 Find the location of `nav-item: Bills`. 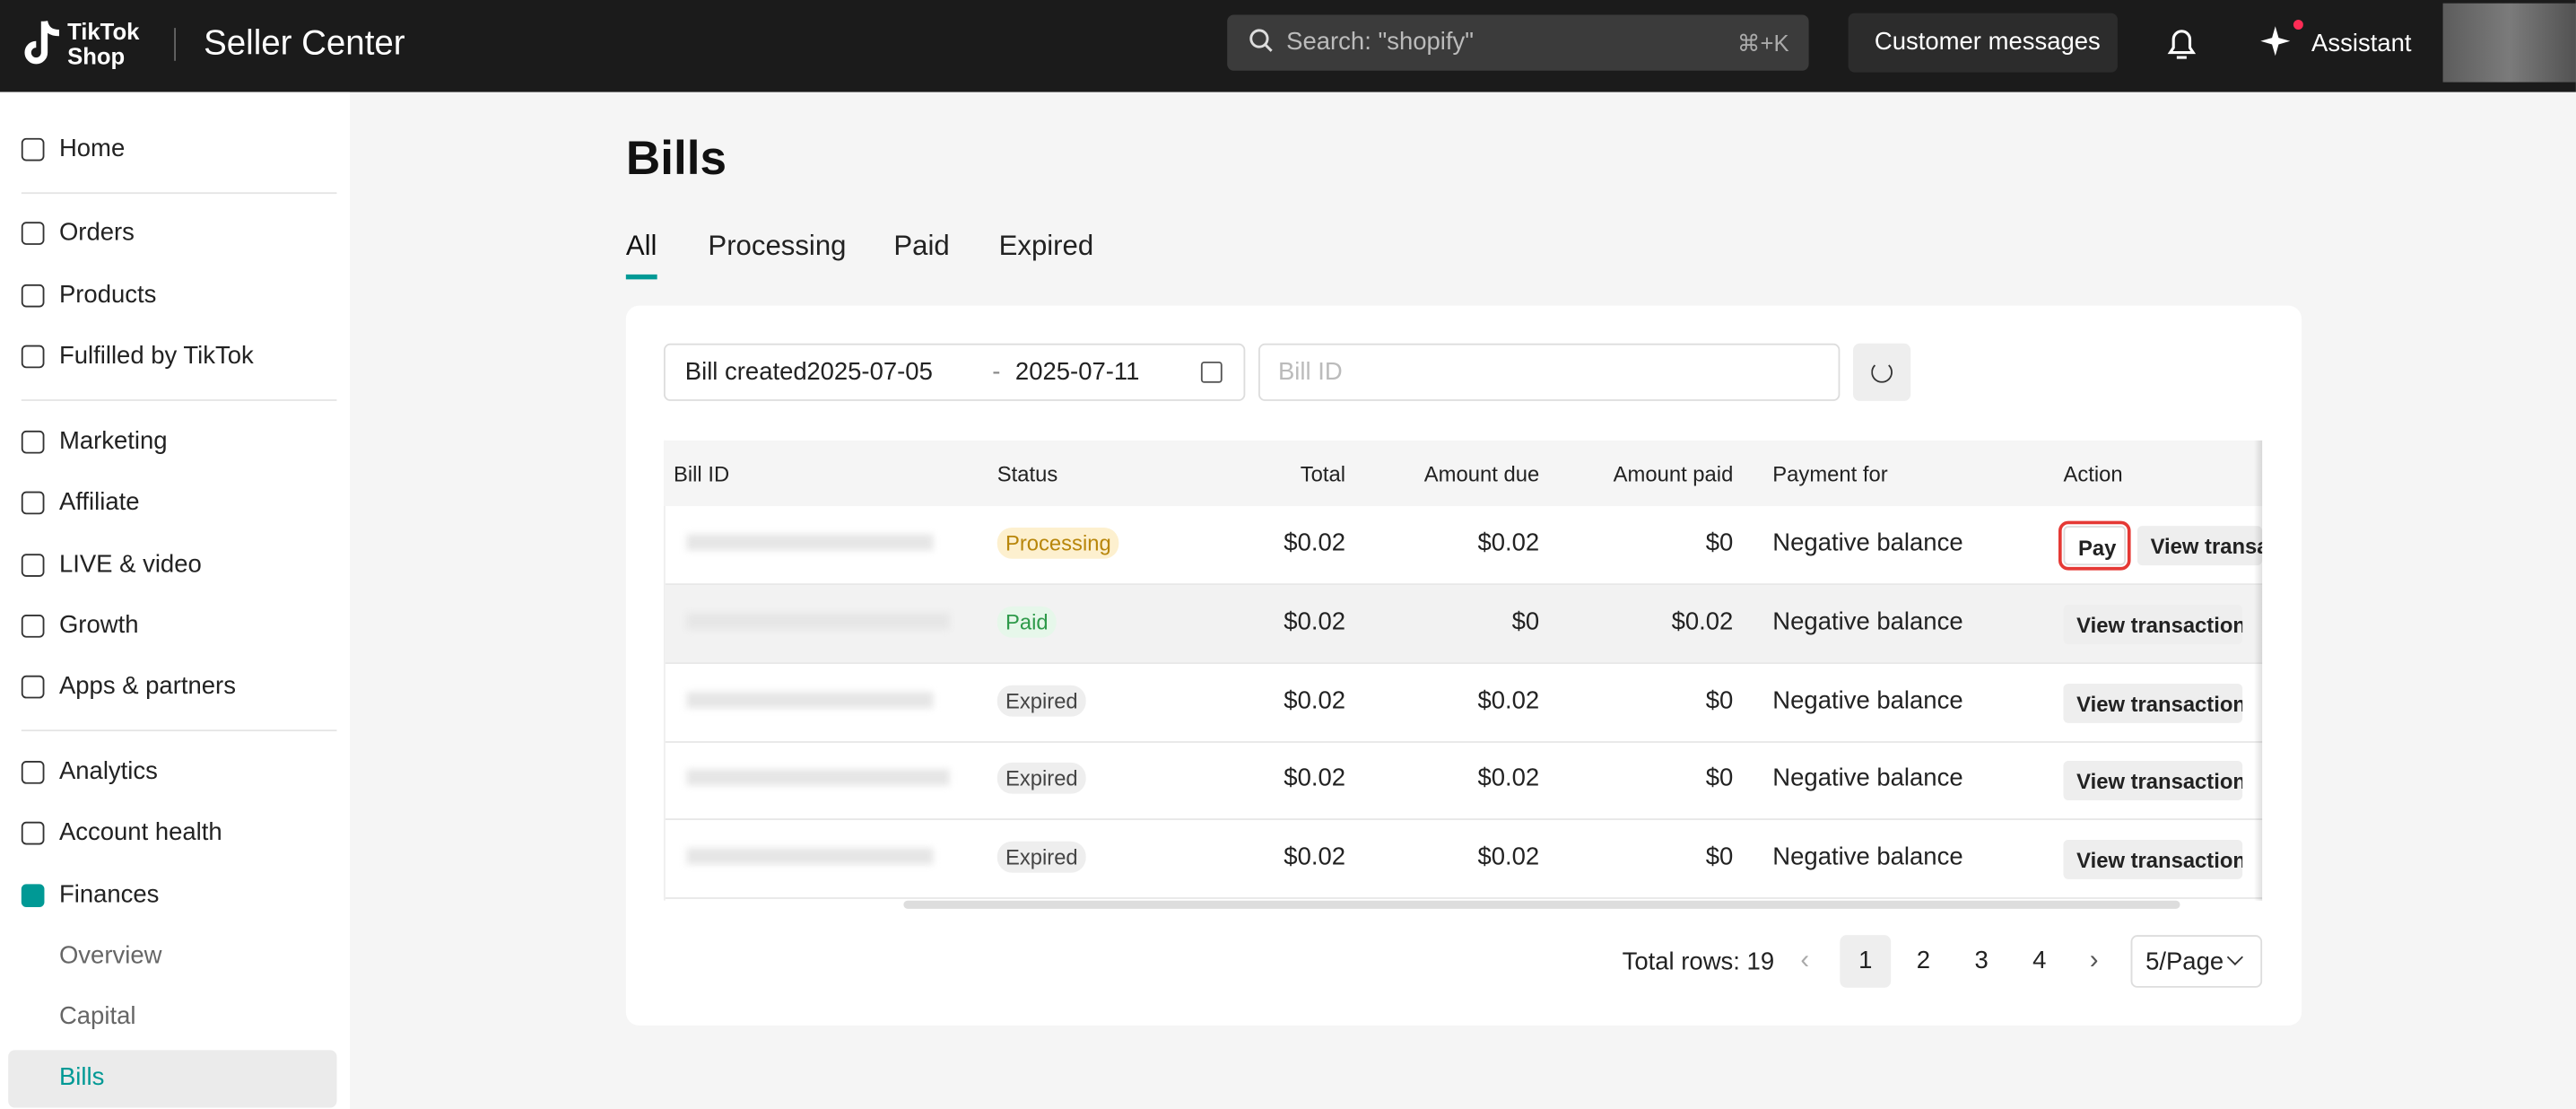

nav-item: Bills is located at coordinates (81, 1077).